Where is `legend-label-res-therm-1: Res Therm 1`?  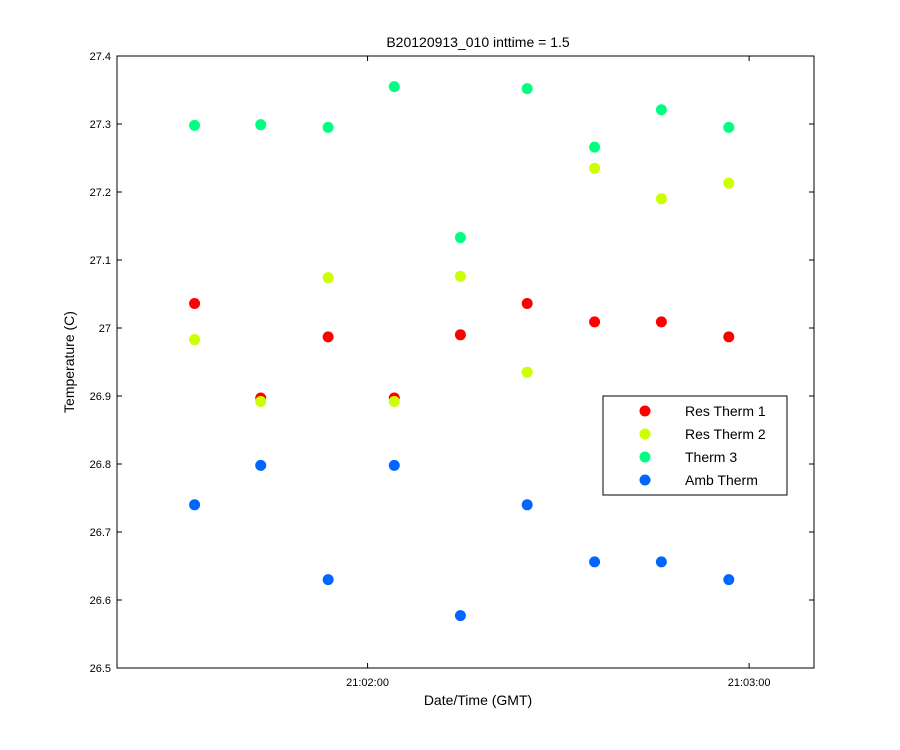
legend-label-res-therm-1: Res Therm 1 is located at coordinates (725, 411).